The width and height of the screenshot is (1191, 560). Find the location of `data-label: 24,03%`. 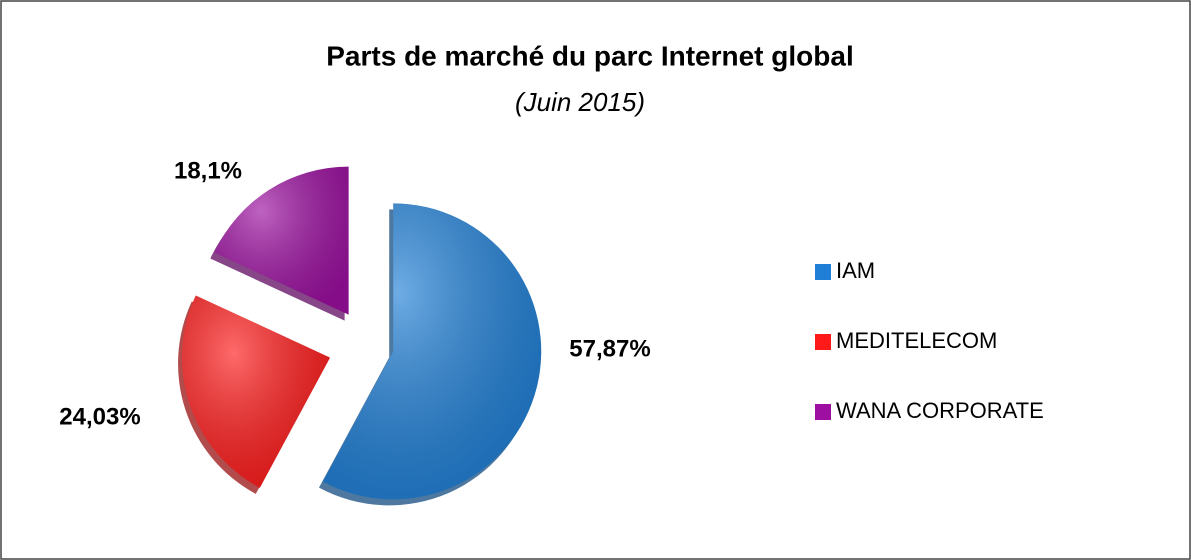

data-label: 24,03% is located at coordinates (99, 416).